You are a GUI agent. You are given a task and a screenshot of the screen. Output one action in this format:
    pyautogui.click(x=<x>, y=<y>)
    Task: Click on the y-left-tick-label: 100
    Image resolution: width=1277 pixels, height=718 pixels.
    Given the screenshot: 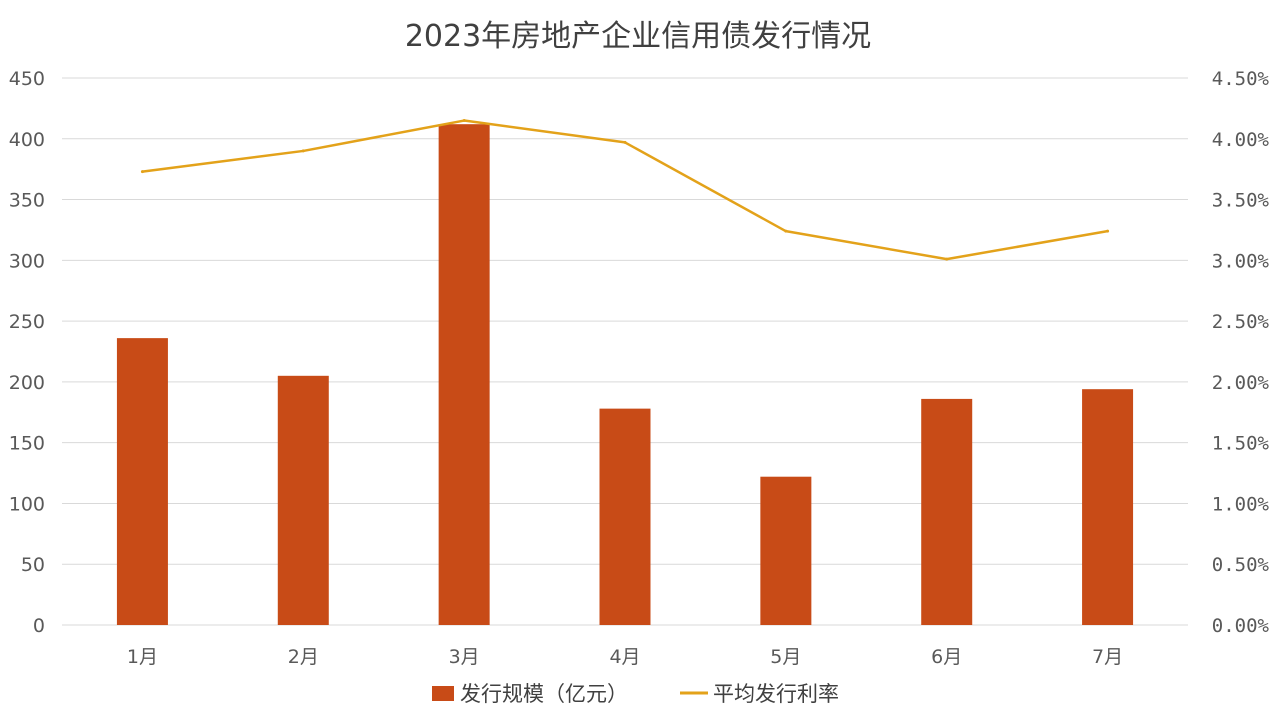 What is the action you would take?
    pyautogui.click(x=27, y=504)
    